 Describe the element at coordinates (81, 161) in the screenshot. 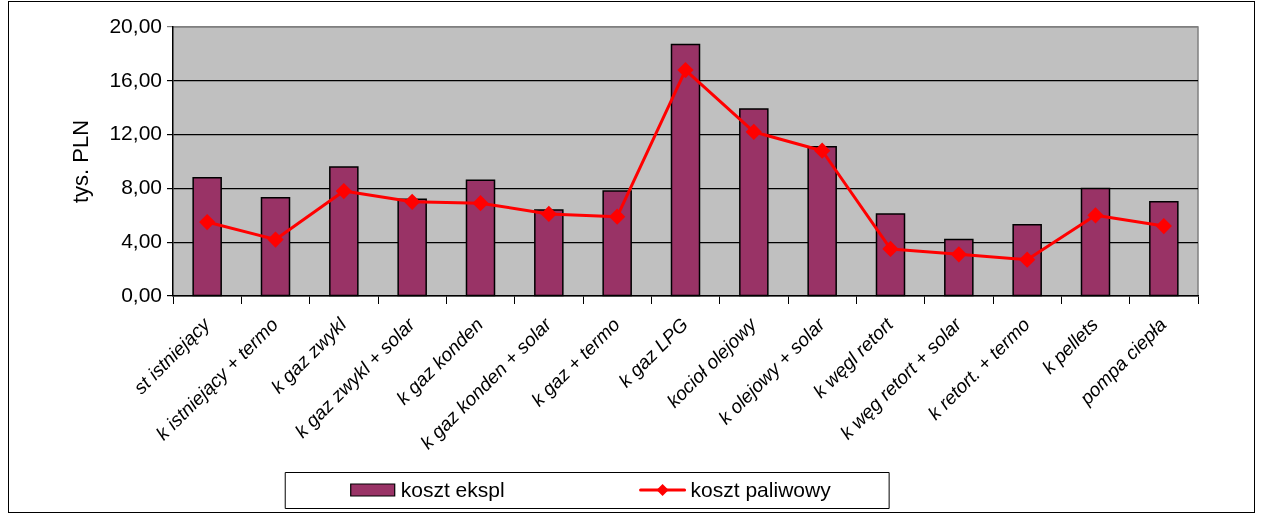

I see `y-axis-title: tys. PLN` at that location.